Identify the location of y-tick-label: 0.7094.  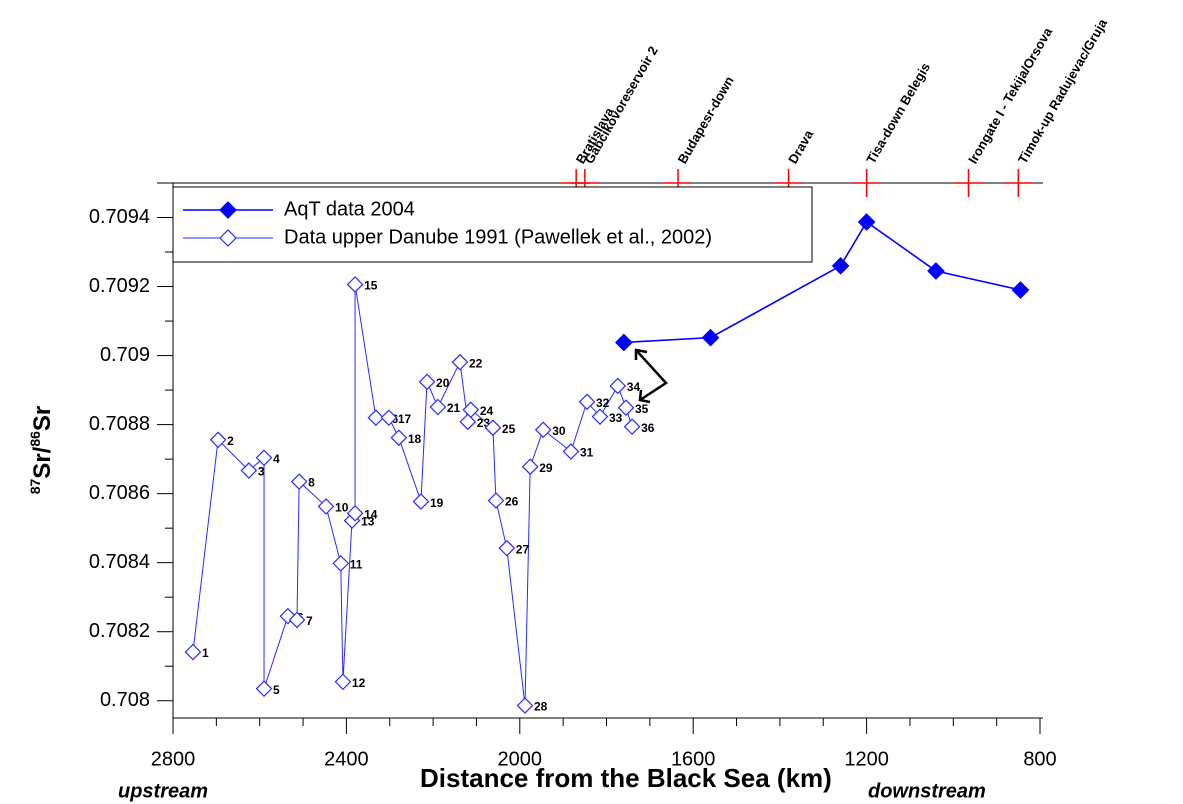
(119, 217).